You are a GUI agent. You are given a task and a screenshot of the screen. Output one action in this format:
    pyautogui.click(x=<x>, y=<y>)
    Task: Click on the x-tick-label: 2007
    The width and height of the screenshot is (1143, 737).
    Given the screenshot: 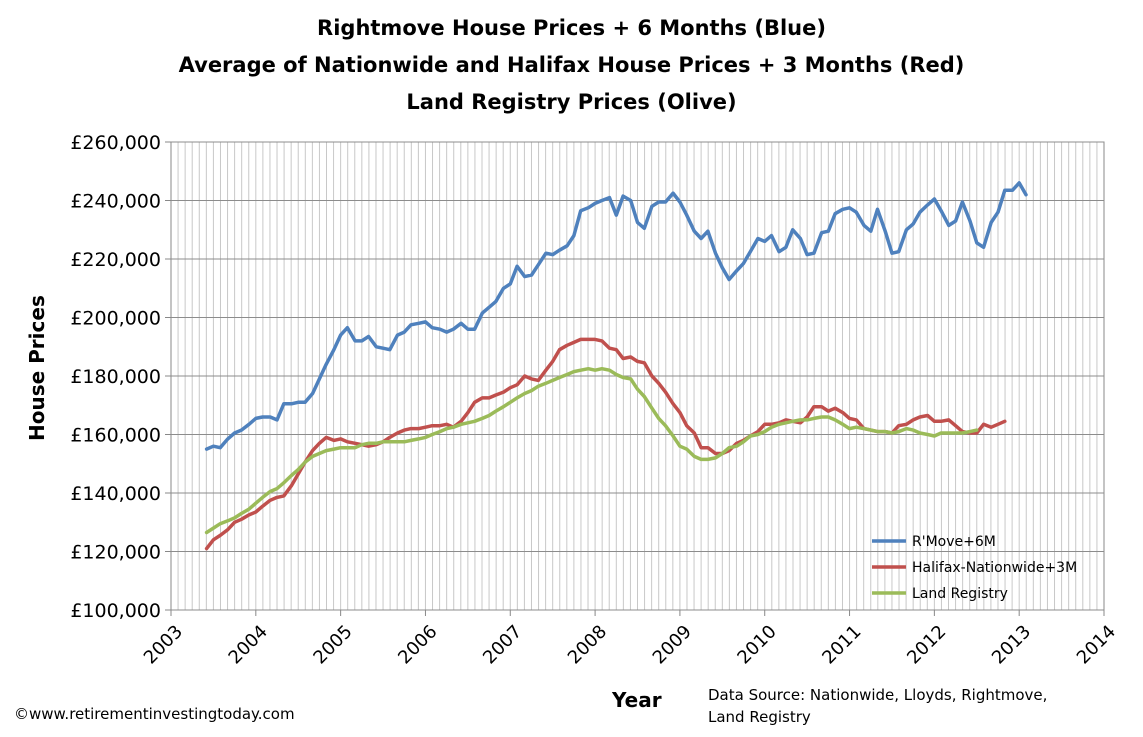 What is the action you would take?
    pyautogui.click(x=502, y=644)
    